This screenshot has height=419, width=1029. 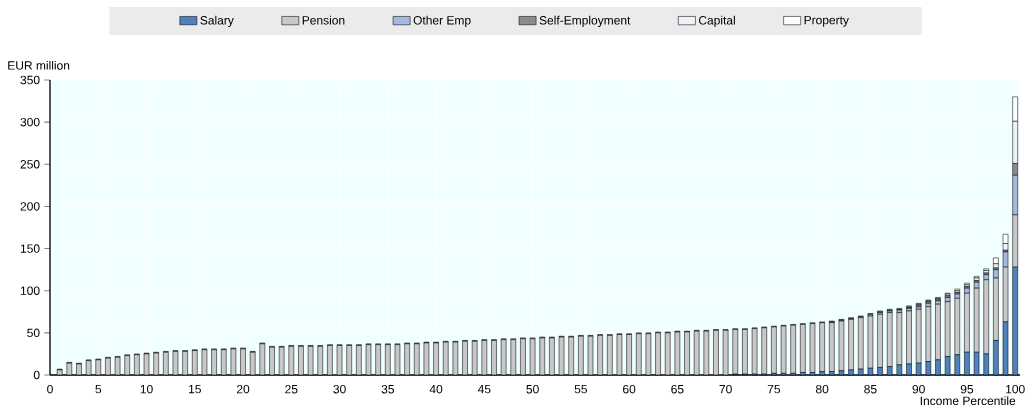 I want to click on x-tick-label: 10, so click(x=146, y=389).